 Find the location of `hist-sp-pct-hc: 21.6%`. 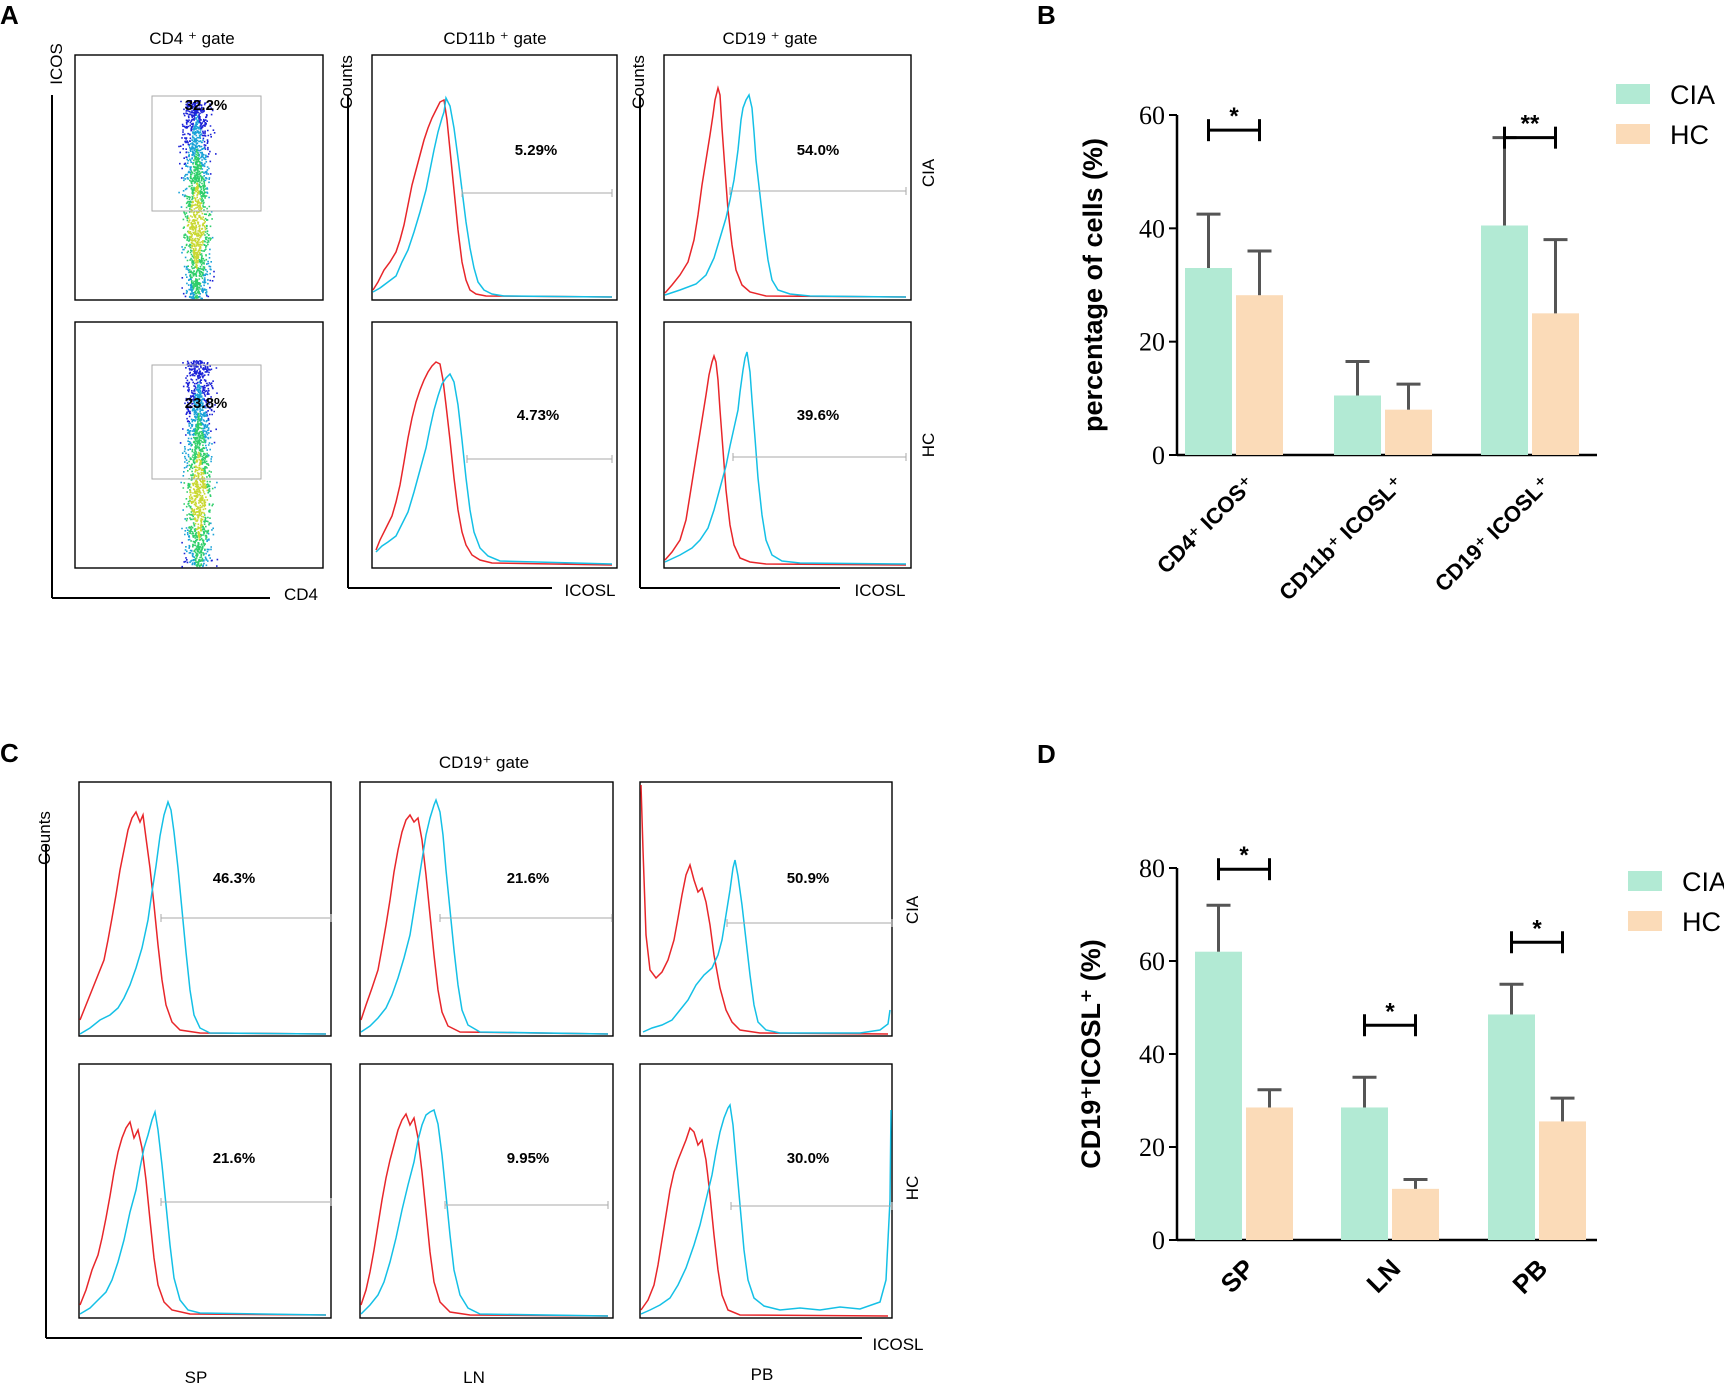

hist-sp-pct-hc: 21.6% is located at coordinates (234, 1158).